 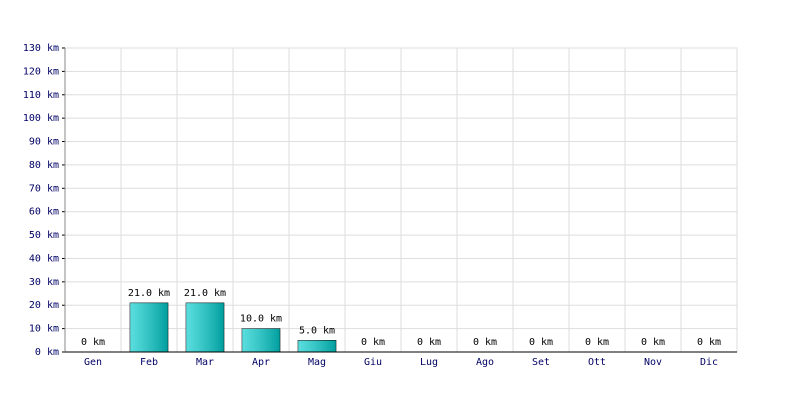 What do you see at coordinates (41, 71) in the screenshot?
I see `y-tick-label: 120 km` at bounding box center [41, 71].